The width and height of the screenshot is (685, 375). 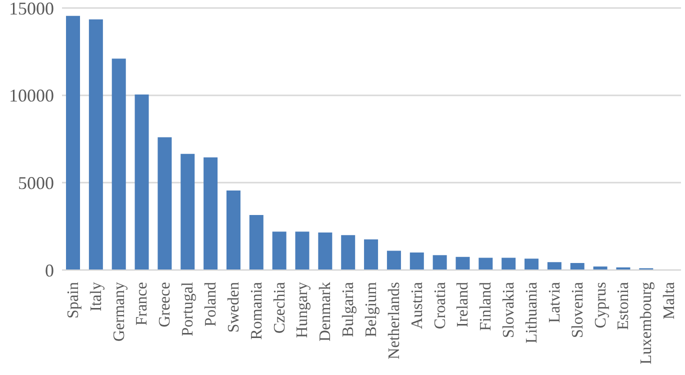 I want to click on x-tick-label: Malta, so click(x=669, y=301).